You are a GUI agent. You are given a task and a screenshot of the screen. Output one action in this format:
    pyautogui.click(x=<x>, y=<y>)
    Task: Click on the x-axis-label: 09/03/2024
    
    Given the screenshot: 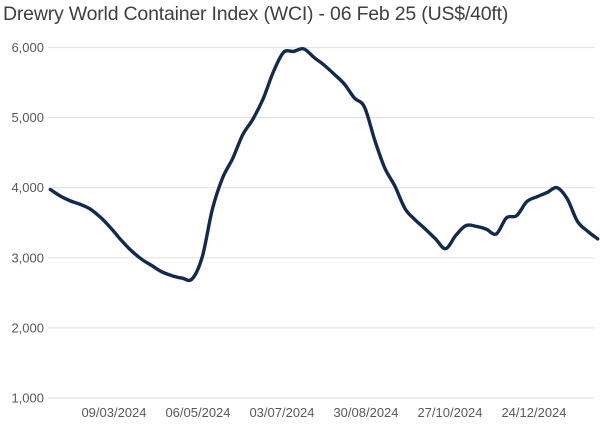 What is the action you would take?
    pyautogui.click(x=113, y=412)
    